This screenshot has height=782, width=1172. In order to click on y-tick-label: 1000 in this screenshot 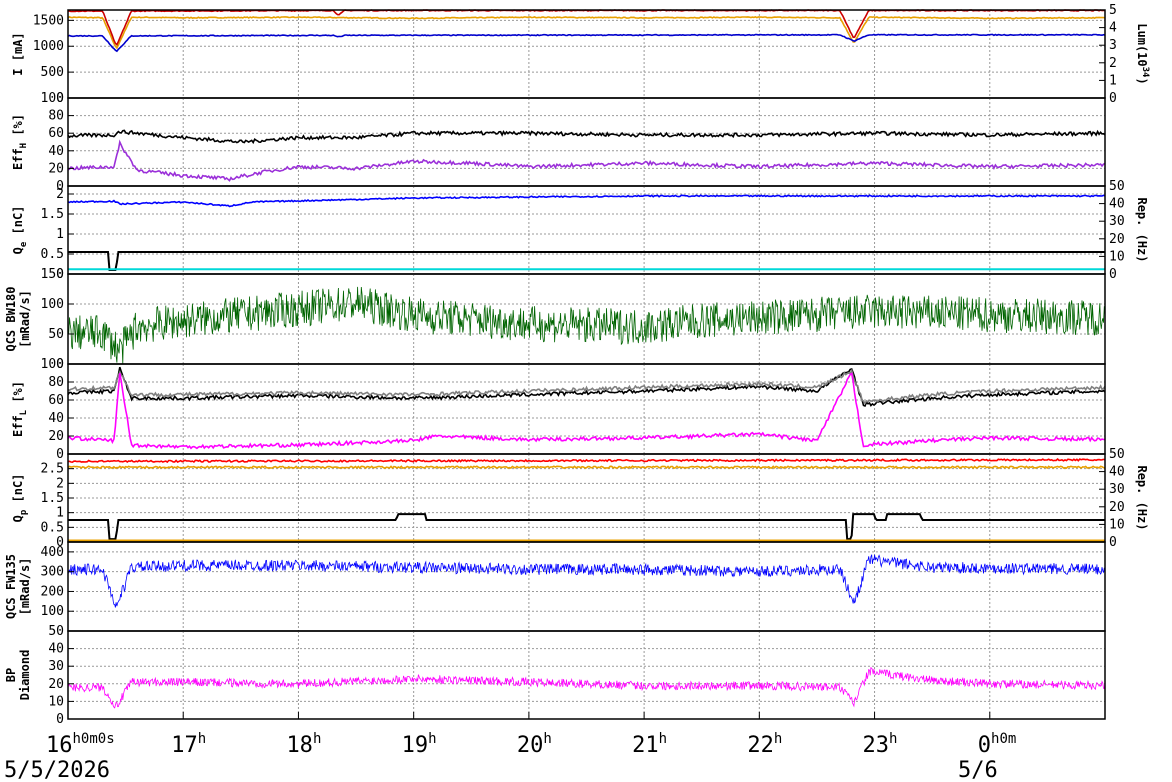, I will do `click(48, 46)`.